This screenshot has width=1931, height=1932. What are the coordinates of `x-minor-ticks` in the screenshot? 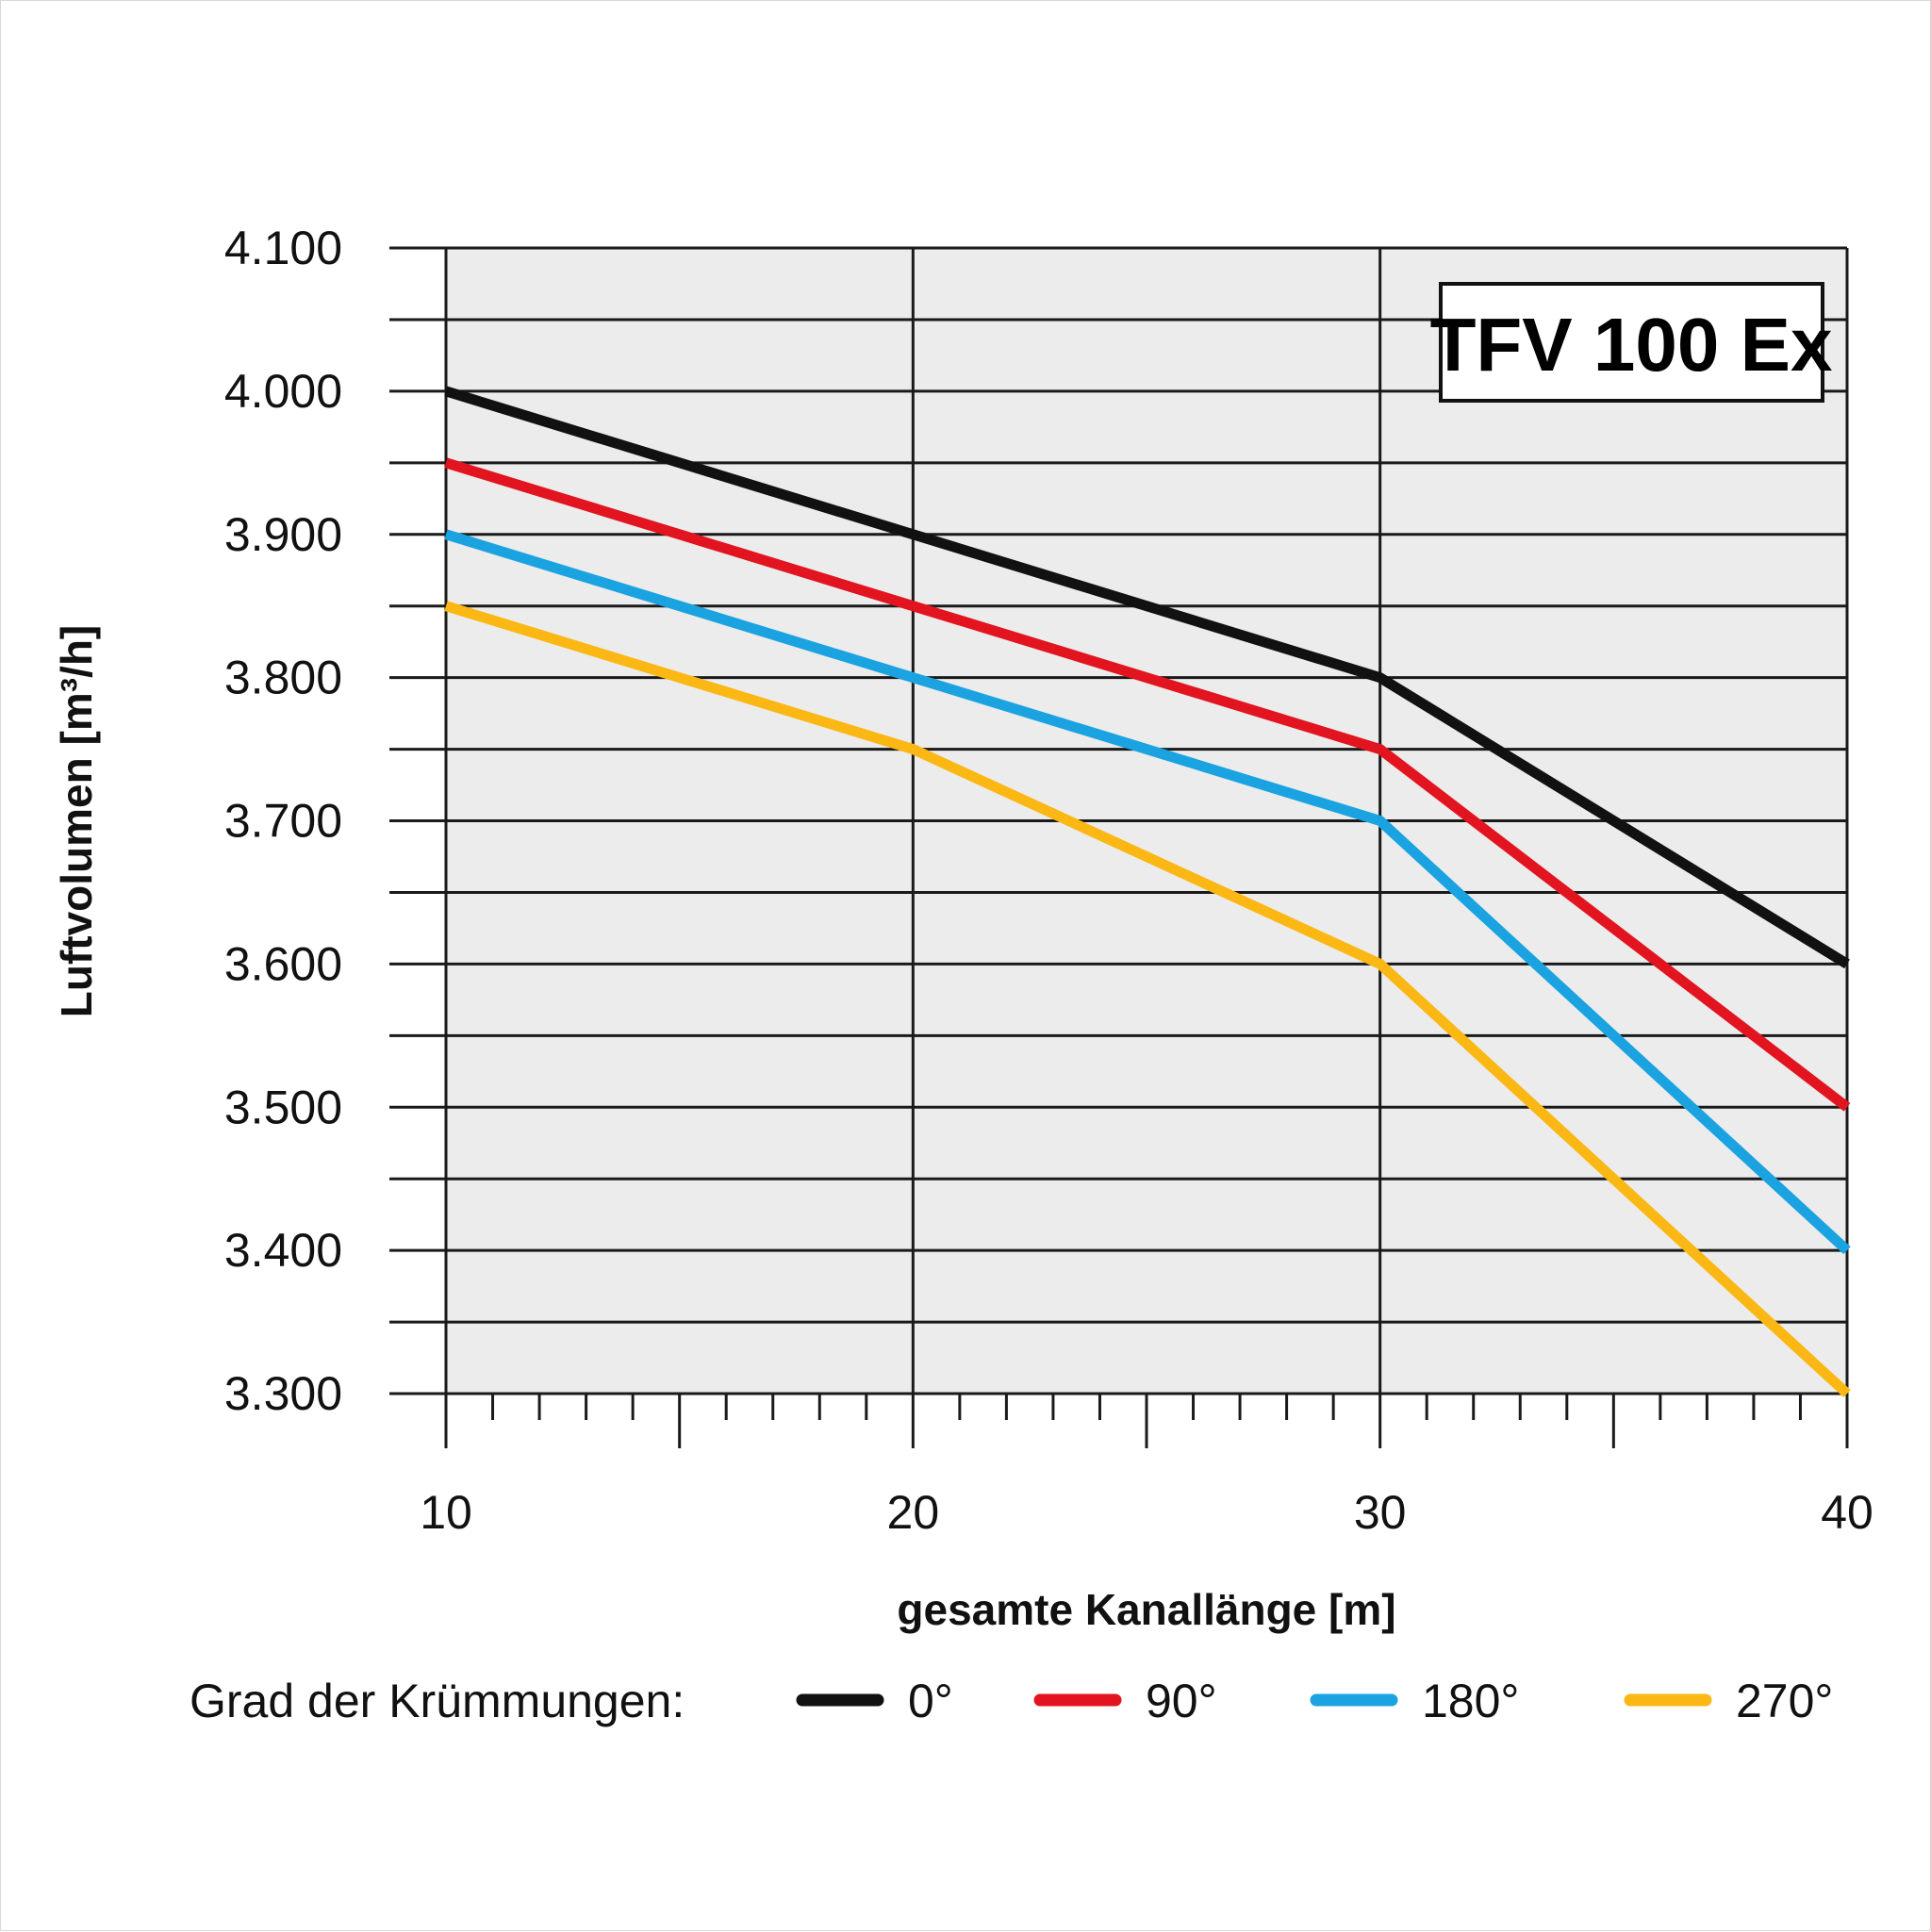 It's located at (1146, 1421).